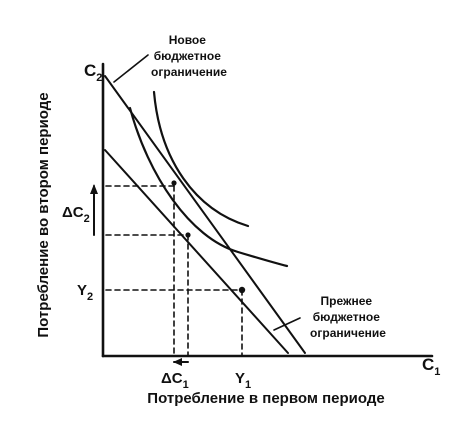 The width and height of the screenshot is (474, 436). I want to click on delta-c2-label: ΔC2, so click(76, 214).